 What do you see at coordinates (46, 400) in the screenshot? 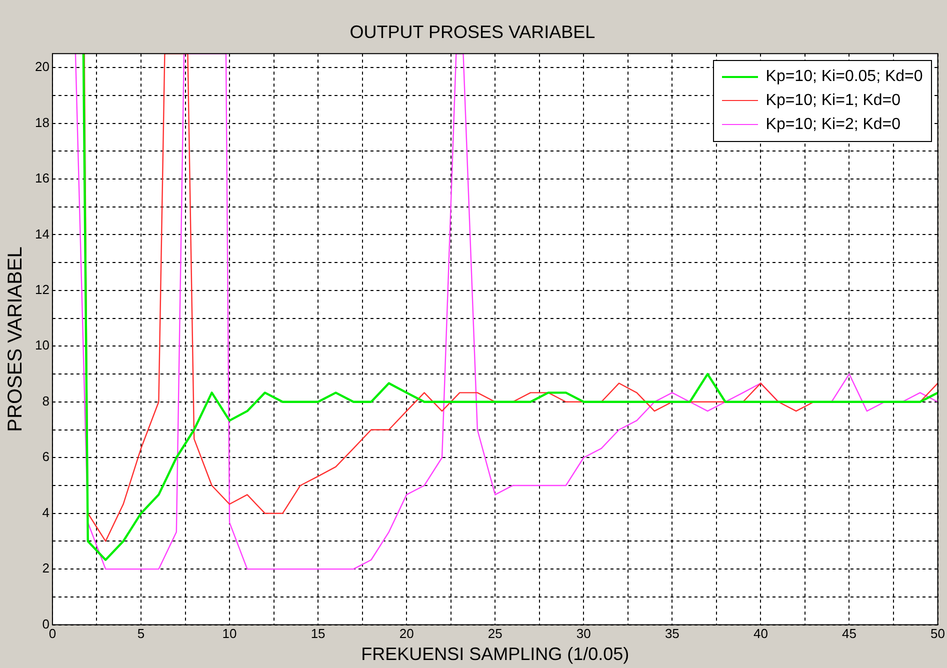
I see `y-tick-label: 8` at bounding box center [46, 400].